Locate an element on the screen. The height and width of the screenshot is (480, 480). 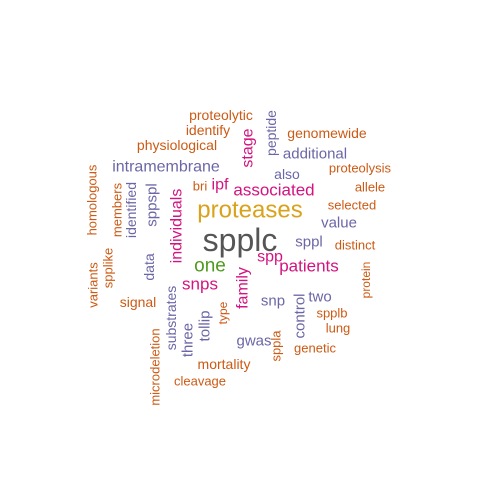
word-gwas: gwas is located at coordinates (253, 341).